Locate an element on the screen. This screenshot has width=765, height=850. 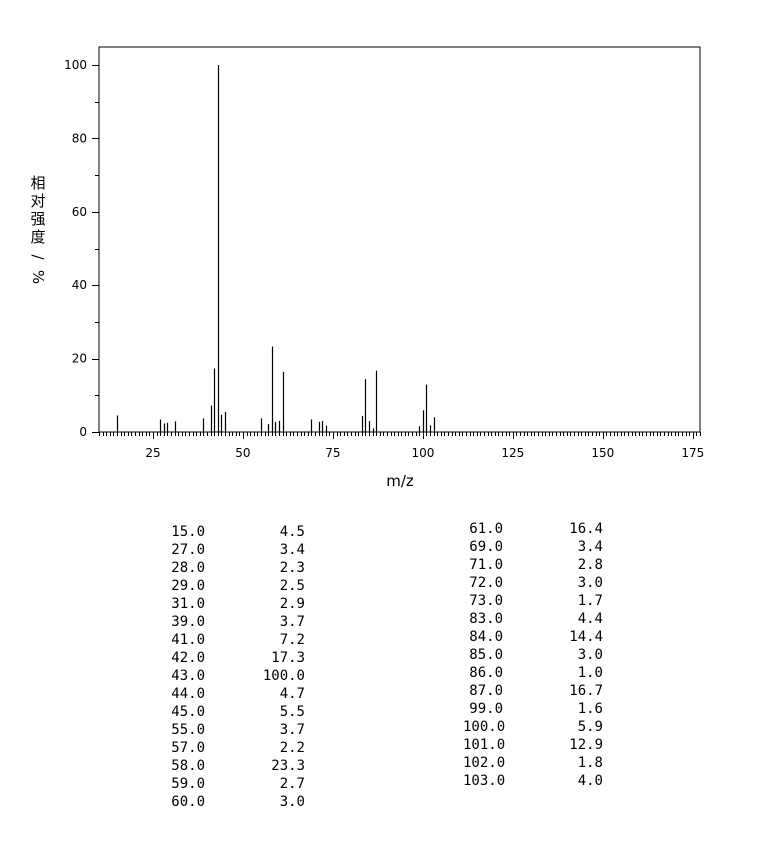
table-row: 41.0 7.2 is located at coordinates (235, 640).